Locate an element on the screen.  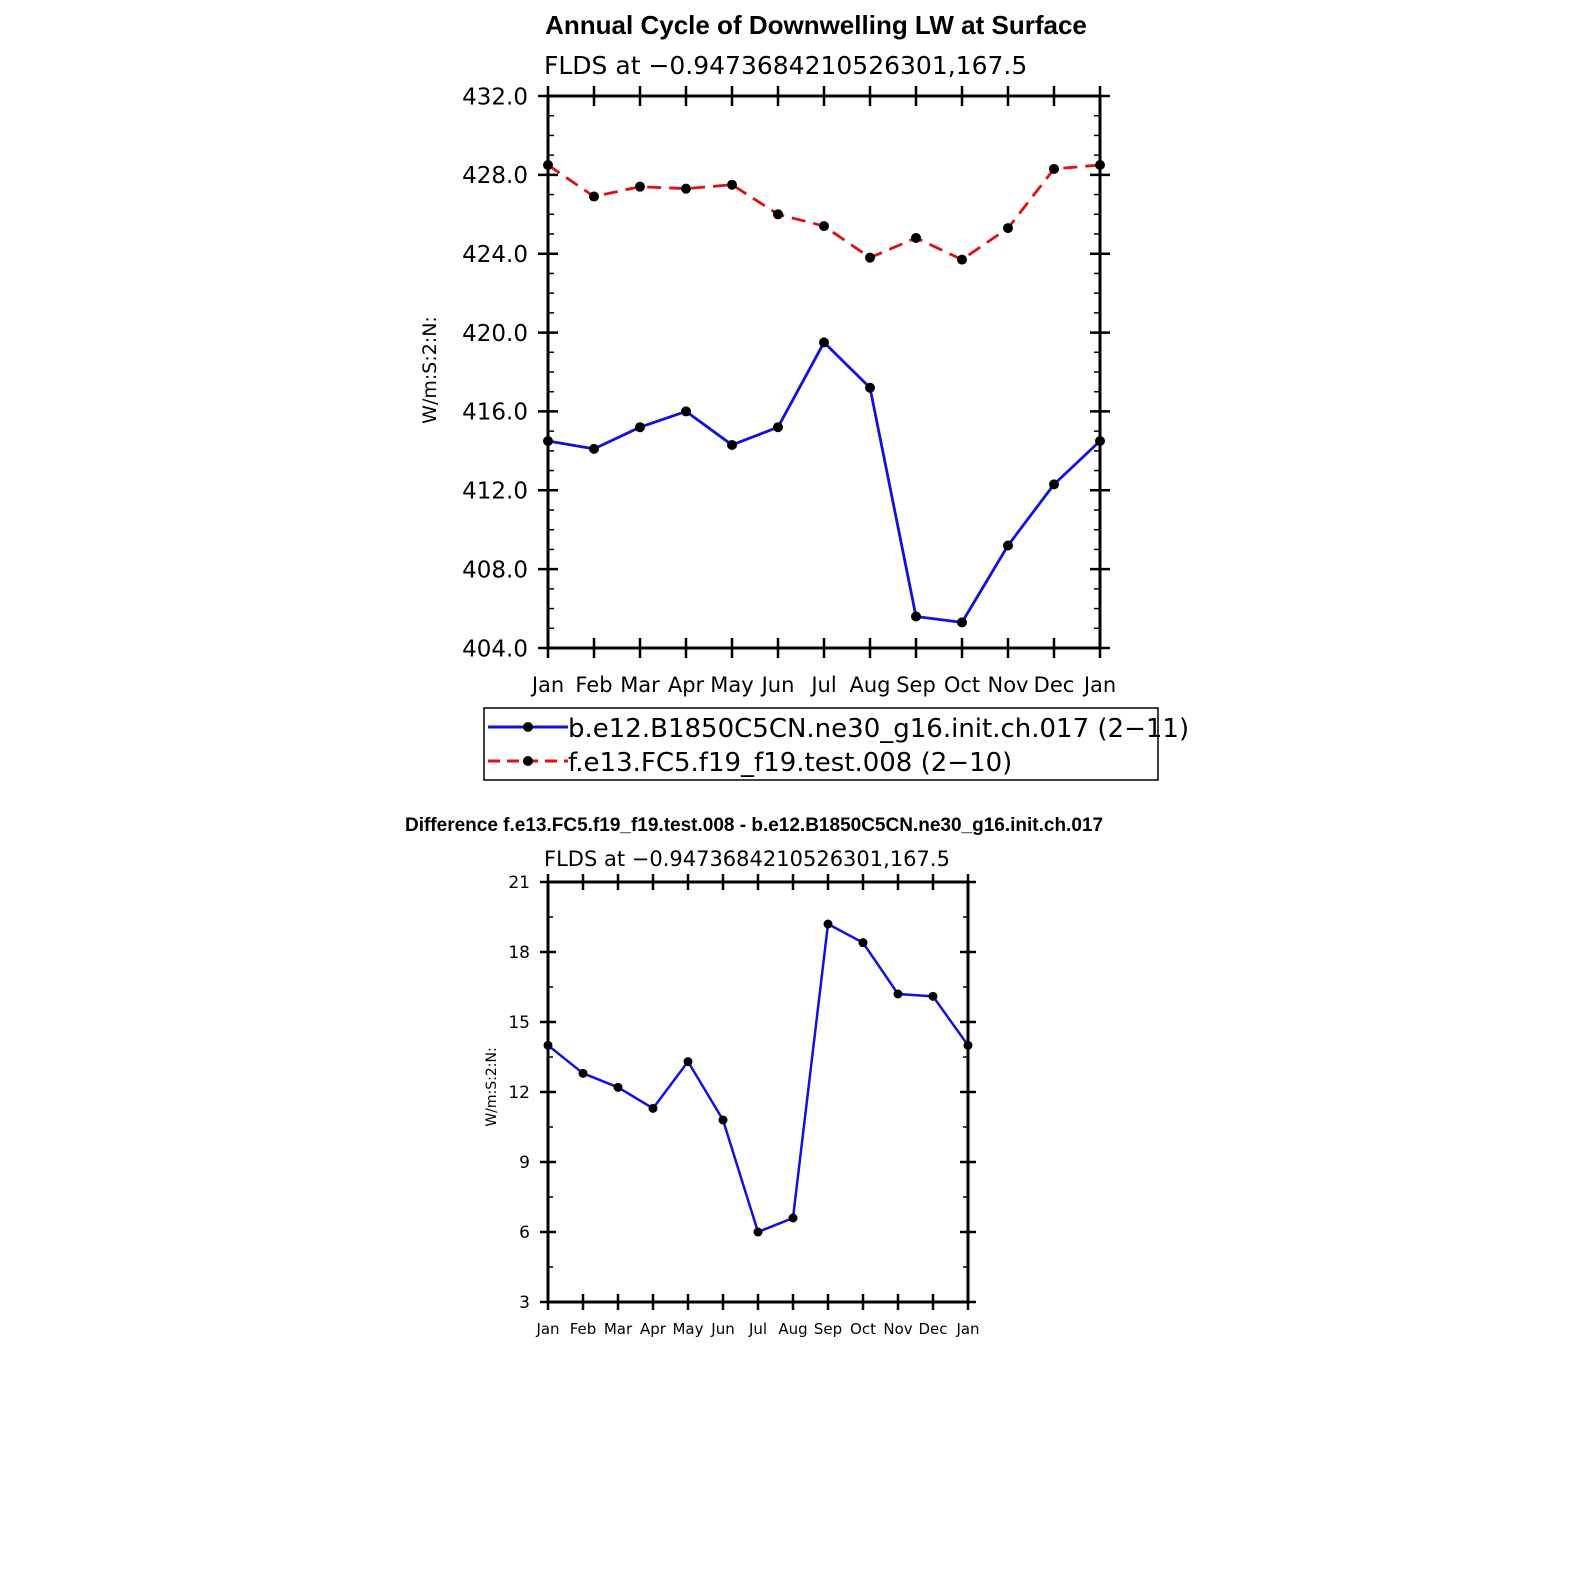
y-tick-label: 412.0 is located at coordinates (495, 492).